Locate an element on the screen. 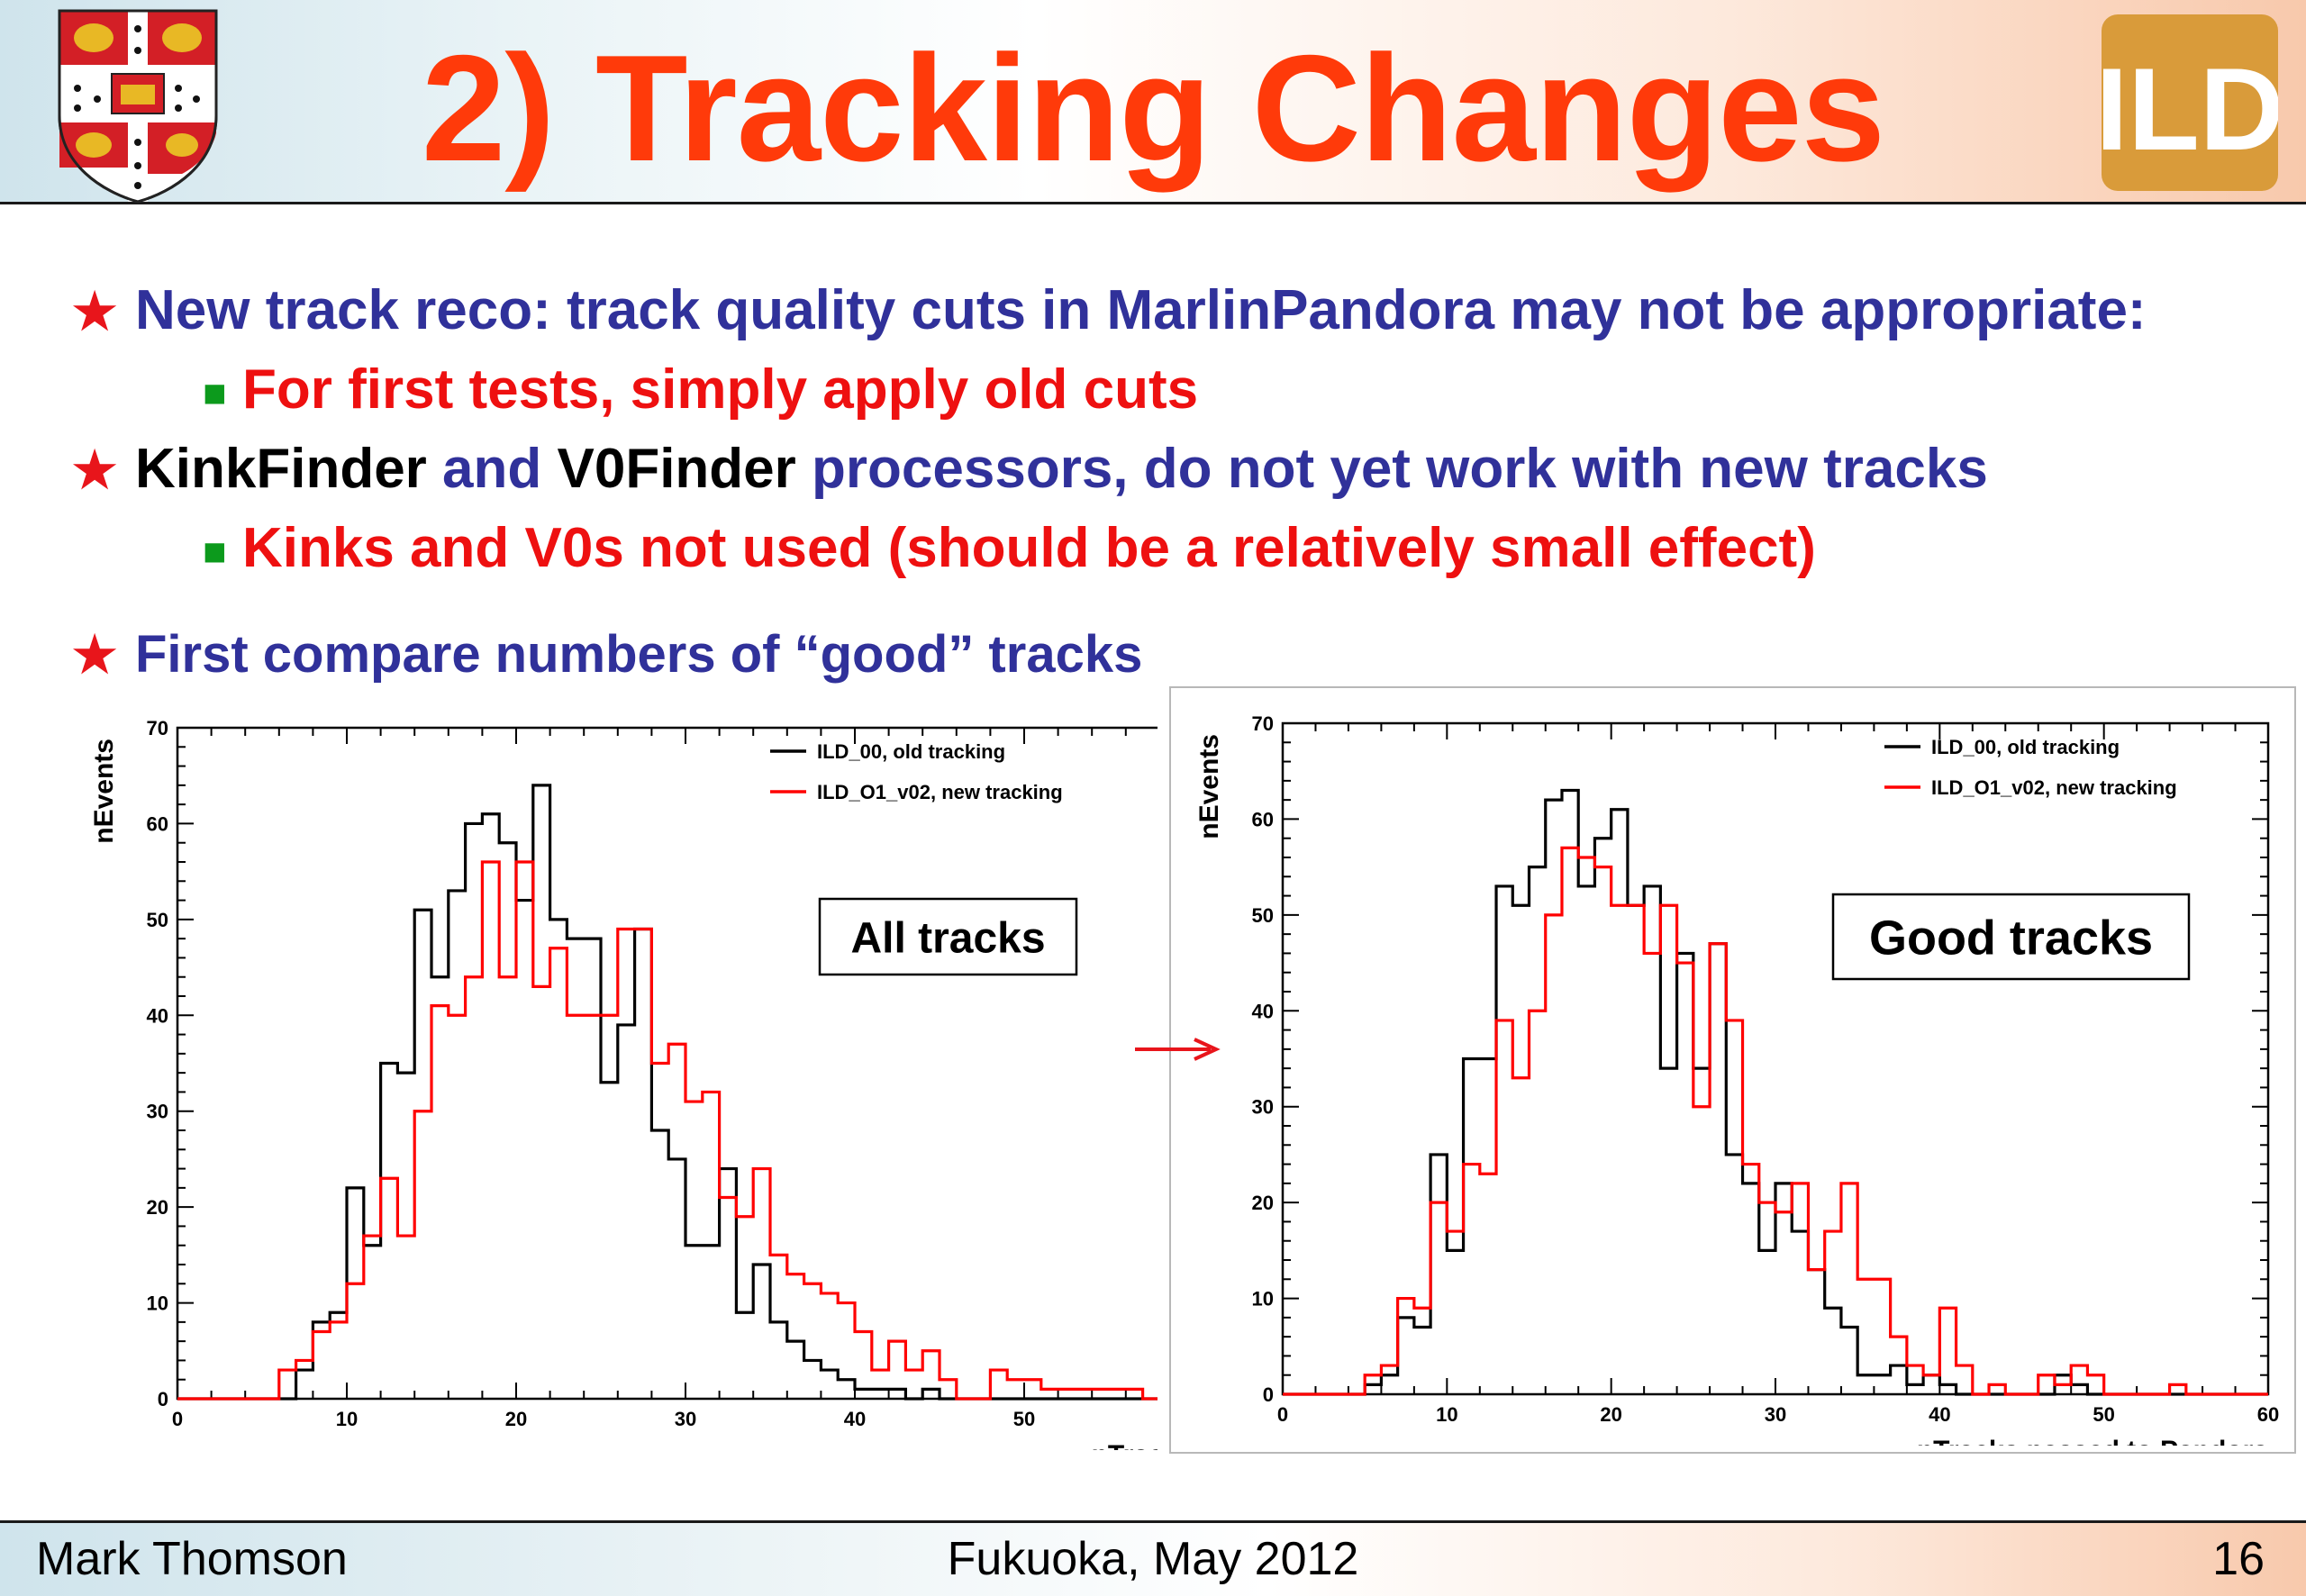 The height and width of the screenshot is (1596, 2306). bullet-3: ★ First compare numbers of “good” tracks is located at coordinates (607, 654).